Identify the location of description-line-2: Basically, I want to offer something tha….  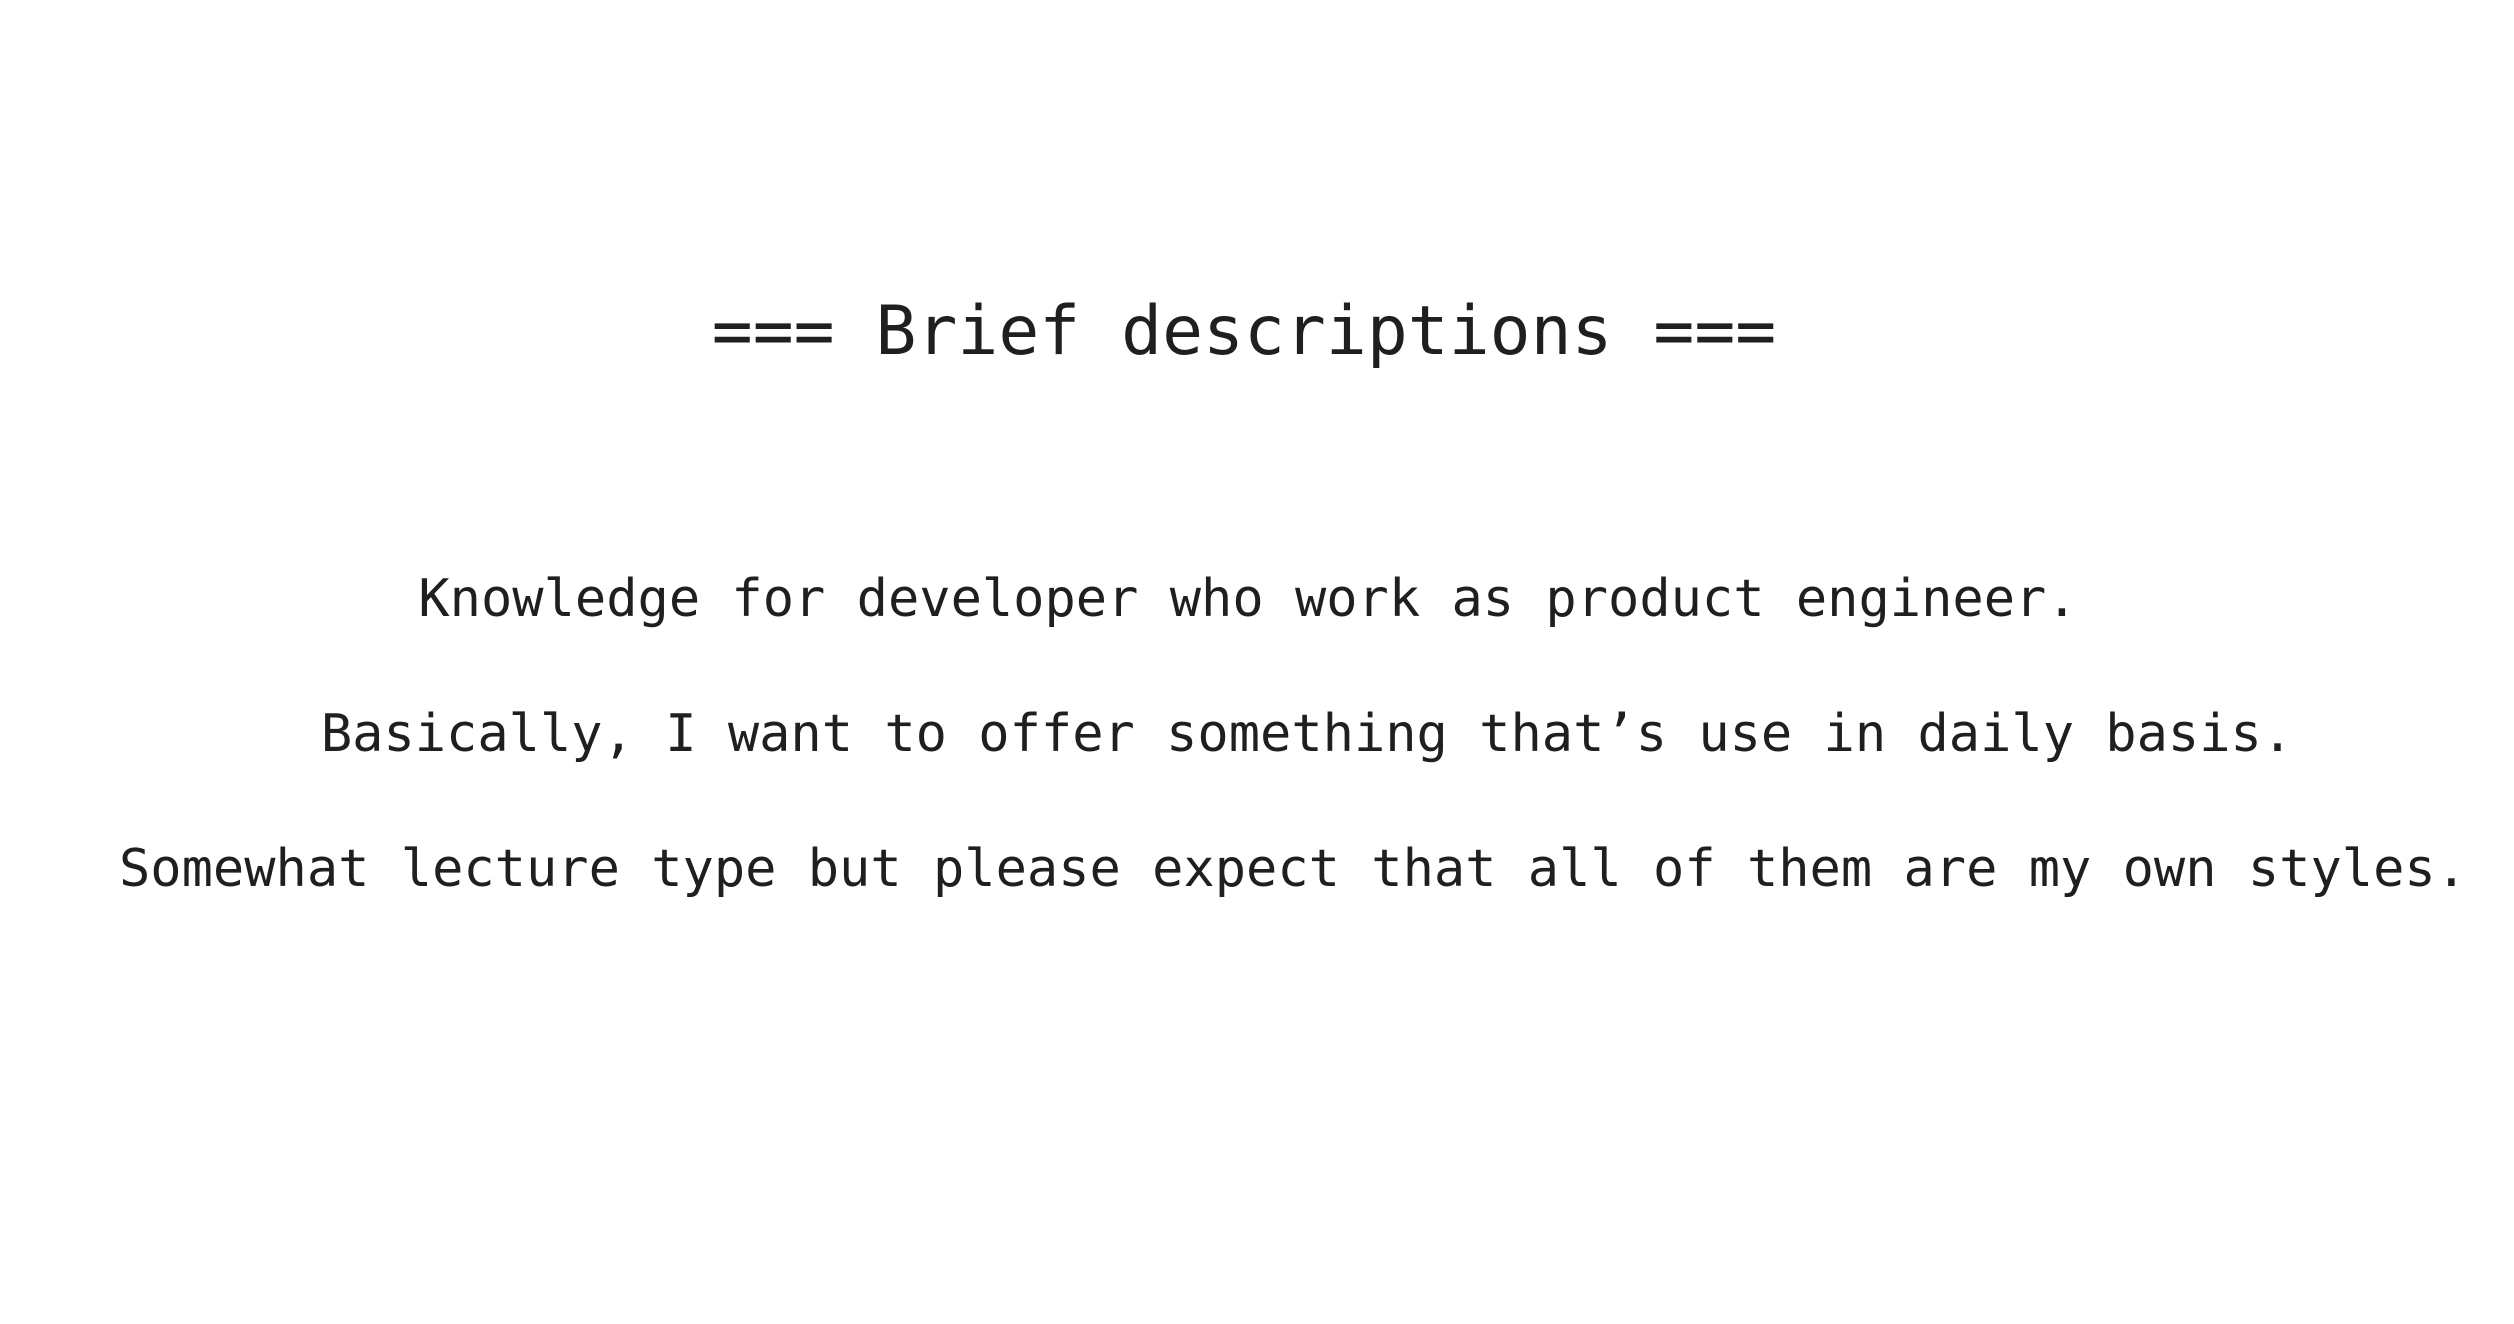
(1307, 734).